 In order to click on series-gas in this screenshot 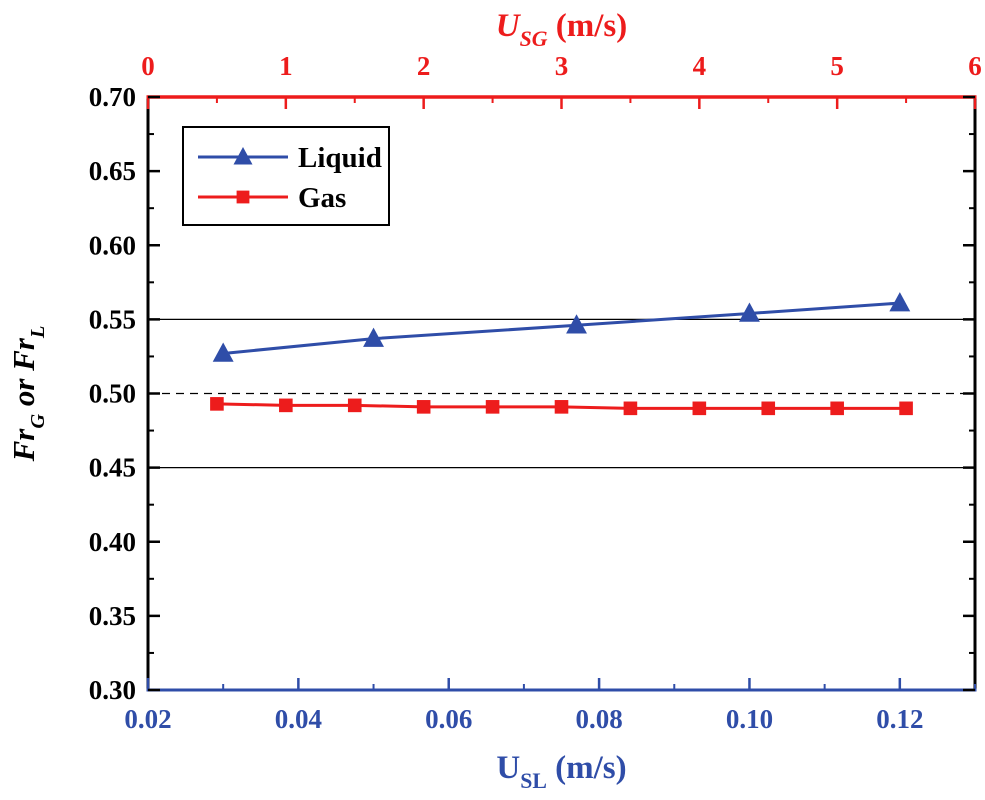, I will do `click(561, 406)`.